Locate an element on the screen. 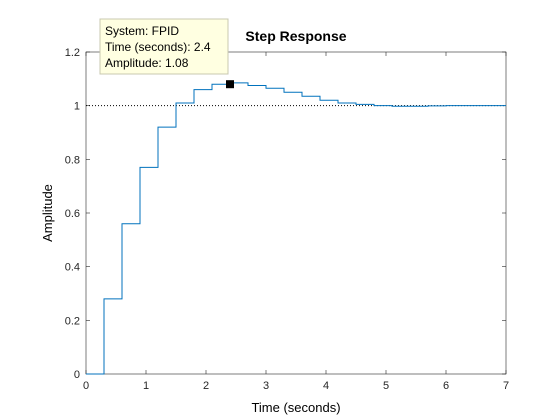  y-tick-label: 0.6 is located at coordinates (72, 214).